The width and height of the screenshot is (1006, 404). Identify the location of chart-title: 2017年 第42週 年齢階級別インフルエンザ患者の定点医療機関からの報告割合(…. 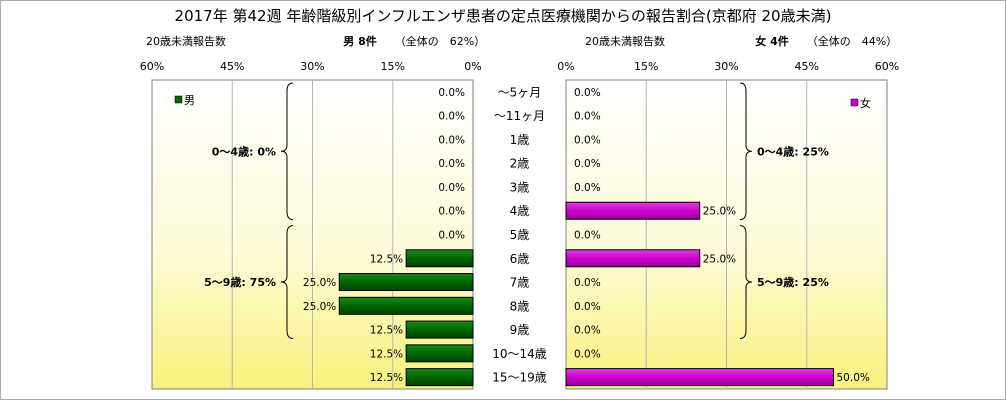
(503, 16).